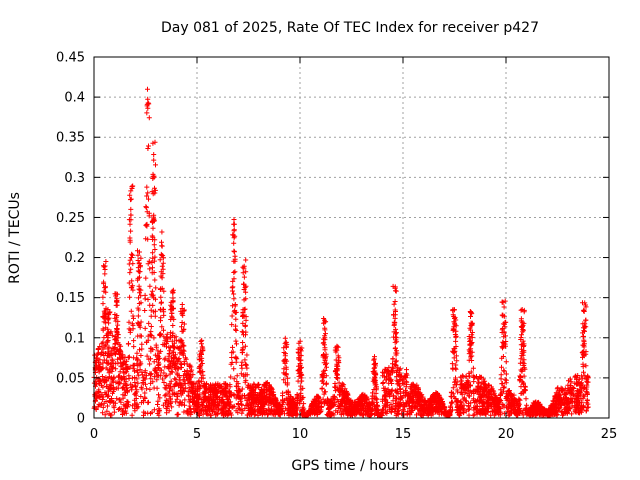 This screenshot has width=640, height=480. What do you see at coordinates (349, 466) in the screenshot?
I see `x-axis-title: GPS time / hours` at bounding box center [349, 466].